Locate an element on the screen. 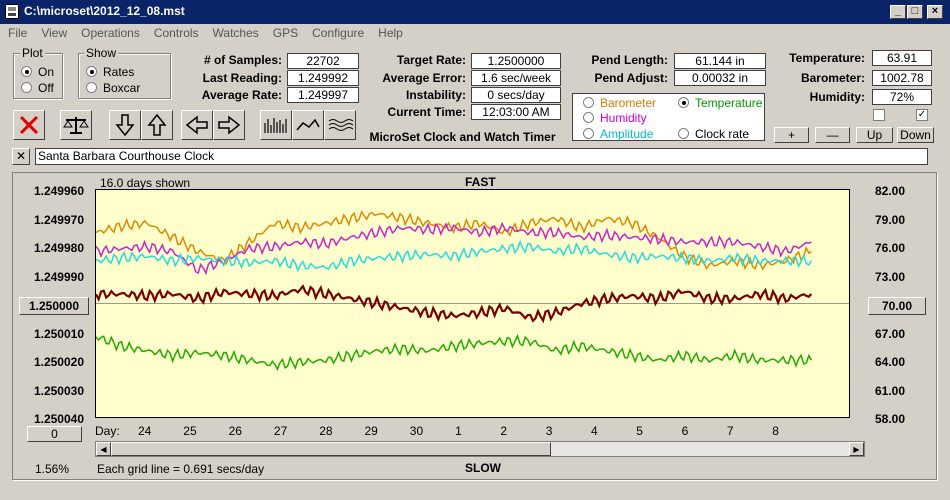 Image resolution: width=950 pixels, height=500 pixels. last-reading-value: 1.249992 is located at coordinates (323, 78).